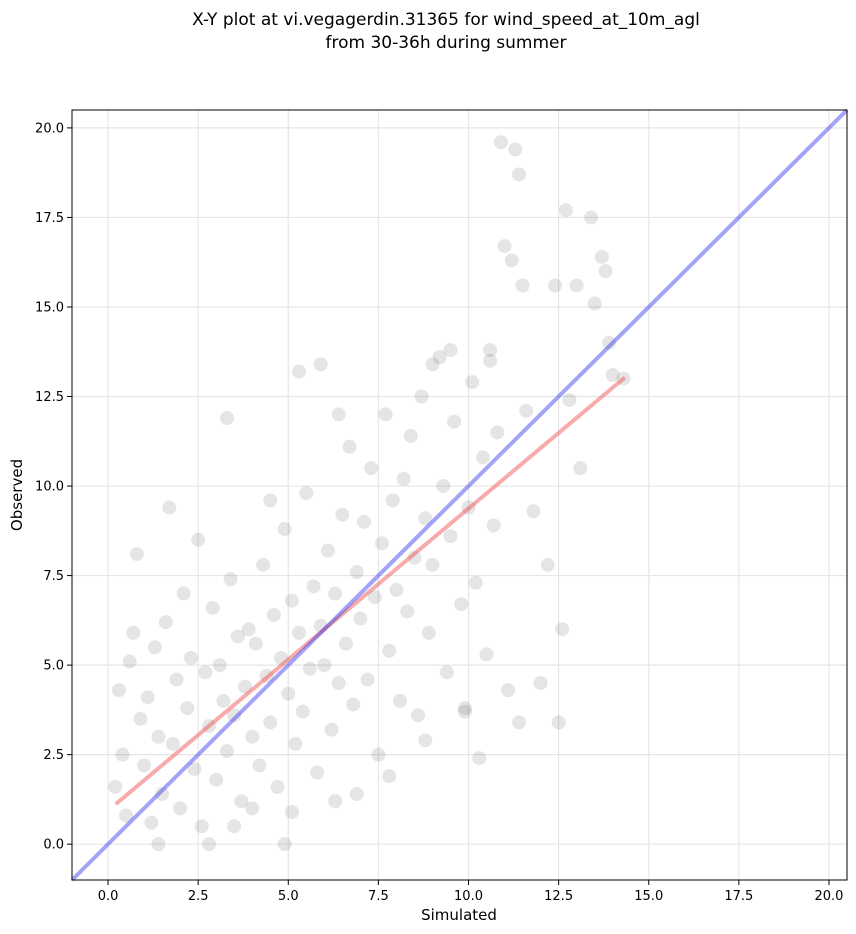  What do you see at coordinates (558, 896) in the screenshot?
I see `x-tick-label: 12.5` at bounding box center [558, 896].